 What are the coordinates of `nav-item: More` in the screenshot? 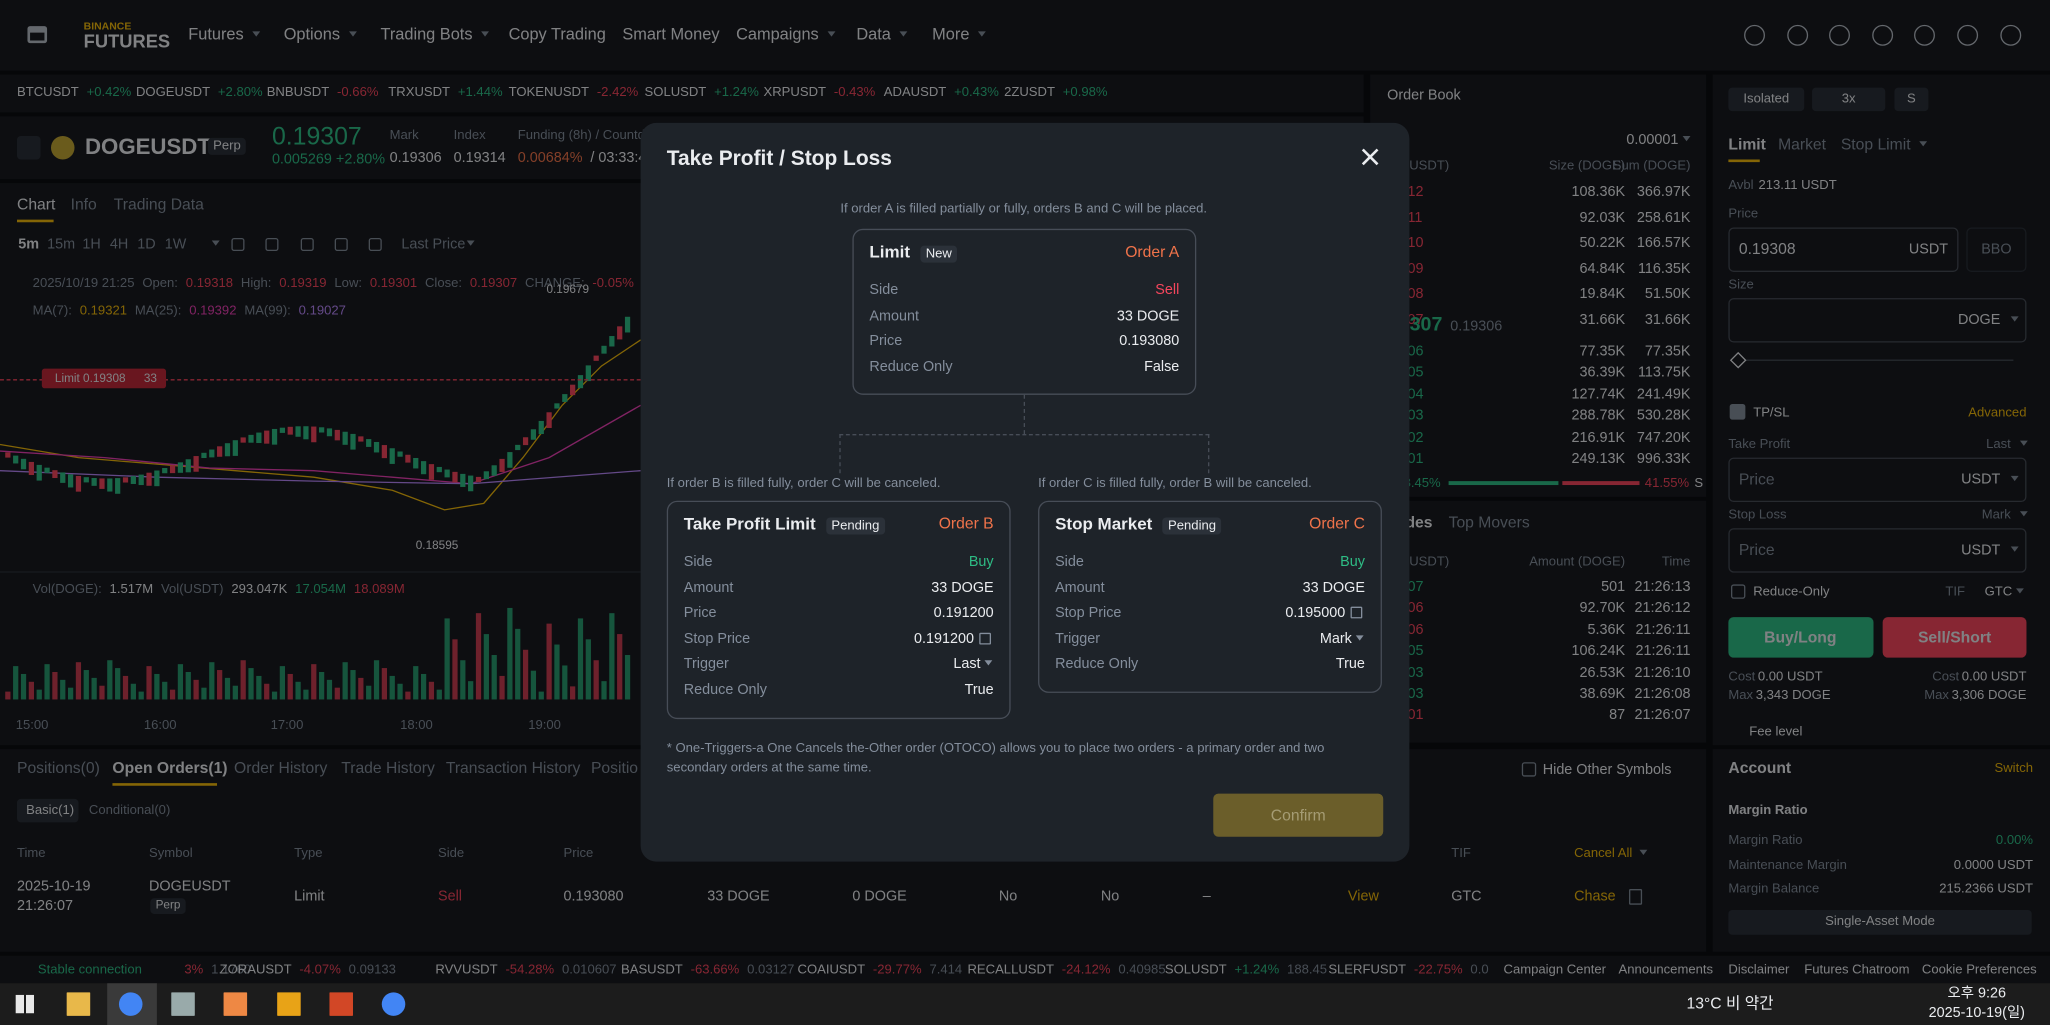 It's located at (951, 34).